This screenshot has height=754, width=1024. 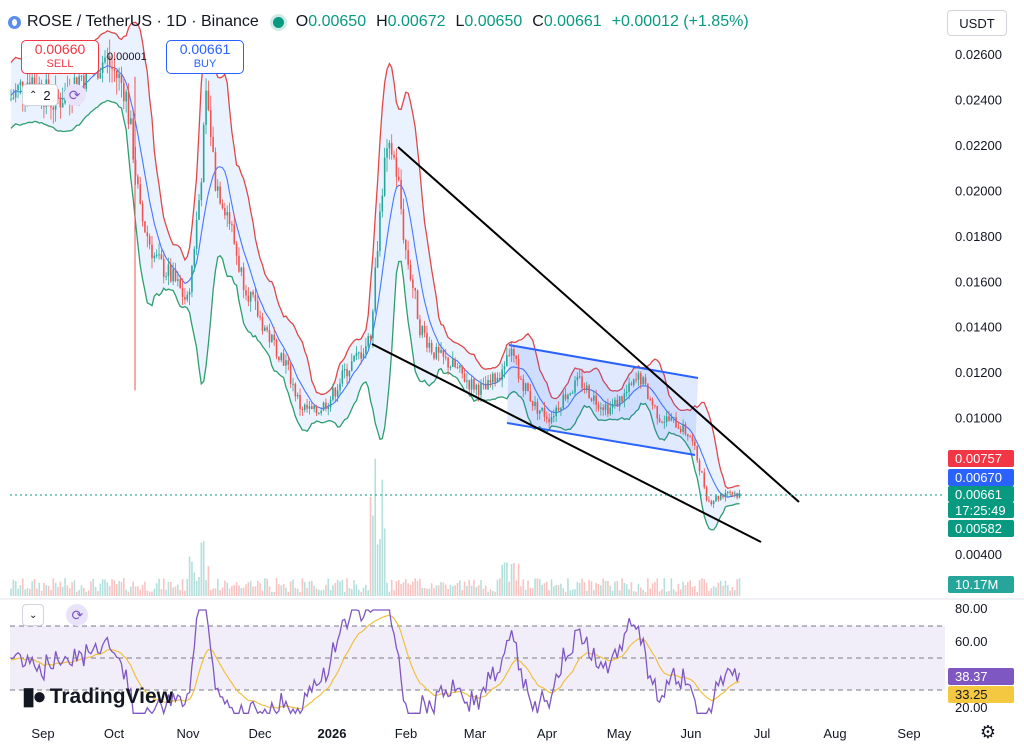 What do you see at coordinates (572, 21) in the screenshot?
I see `close-value: 0.00661` at bounding box center [572, 21].